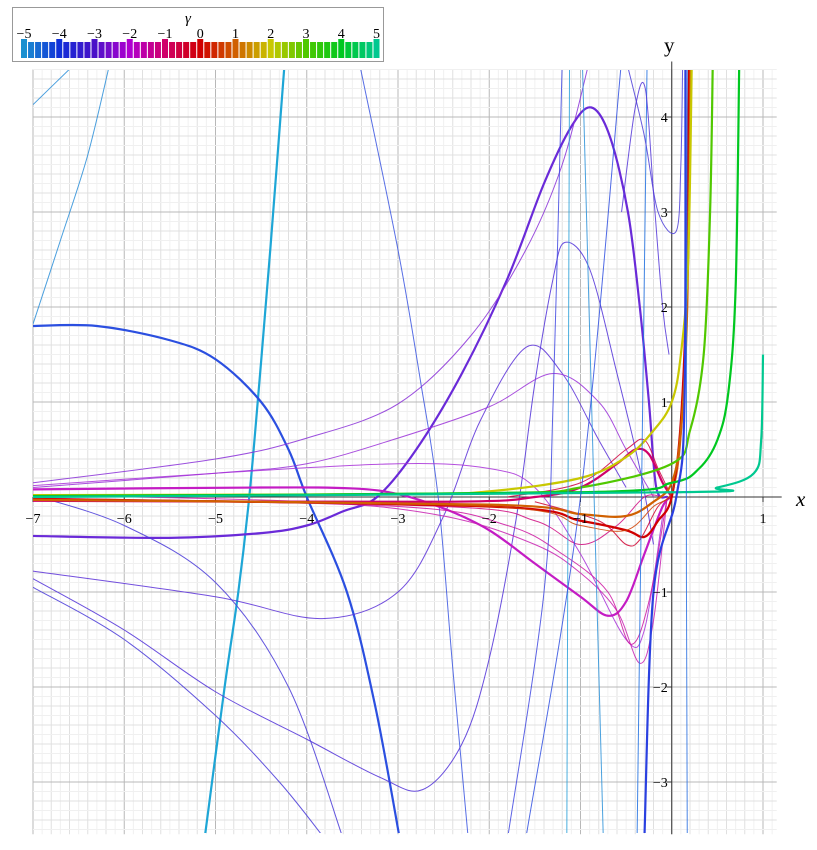  Describe the element at coordinates (664, 308) in the screenshot. I see `y-tick-label: 2` at that location.